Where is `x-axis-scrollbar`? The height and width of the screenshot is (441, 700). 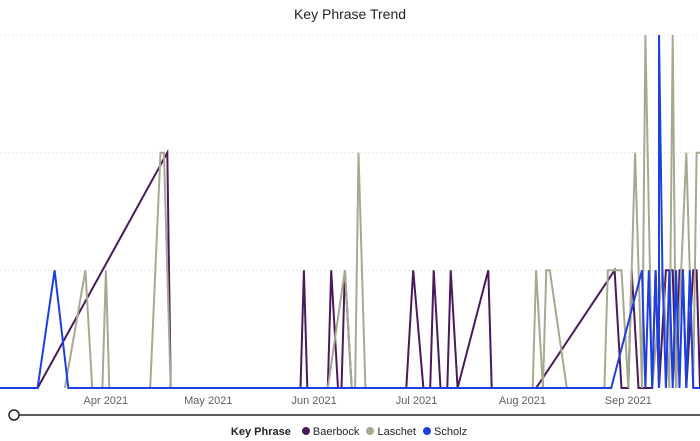
x-axis-scrollbar is located at coordinates (354, 415).